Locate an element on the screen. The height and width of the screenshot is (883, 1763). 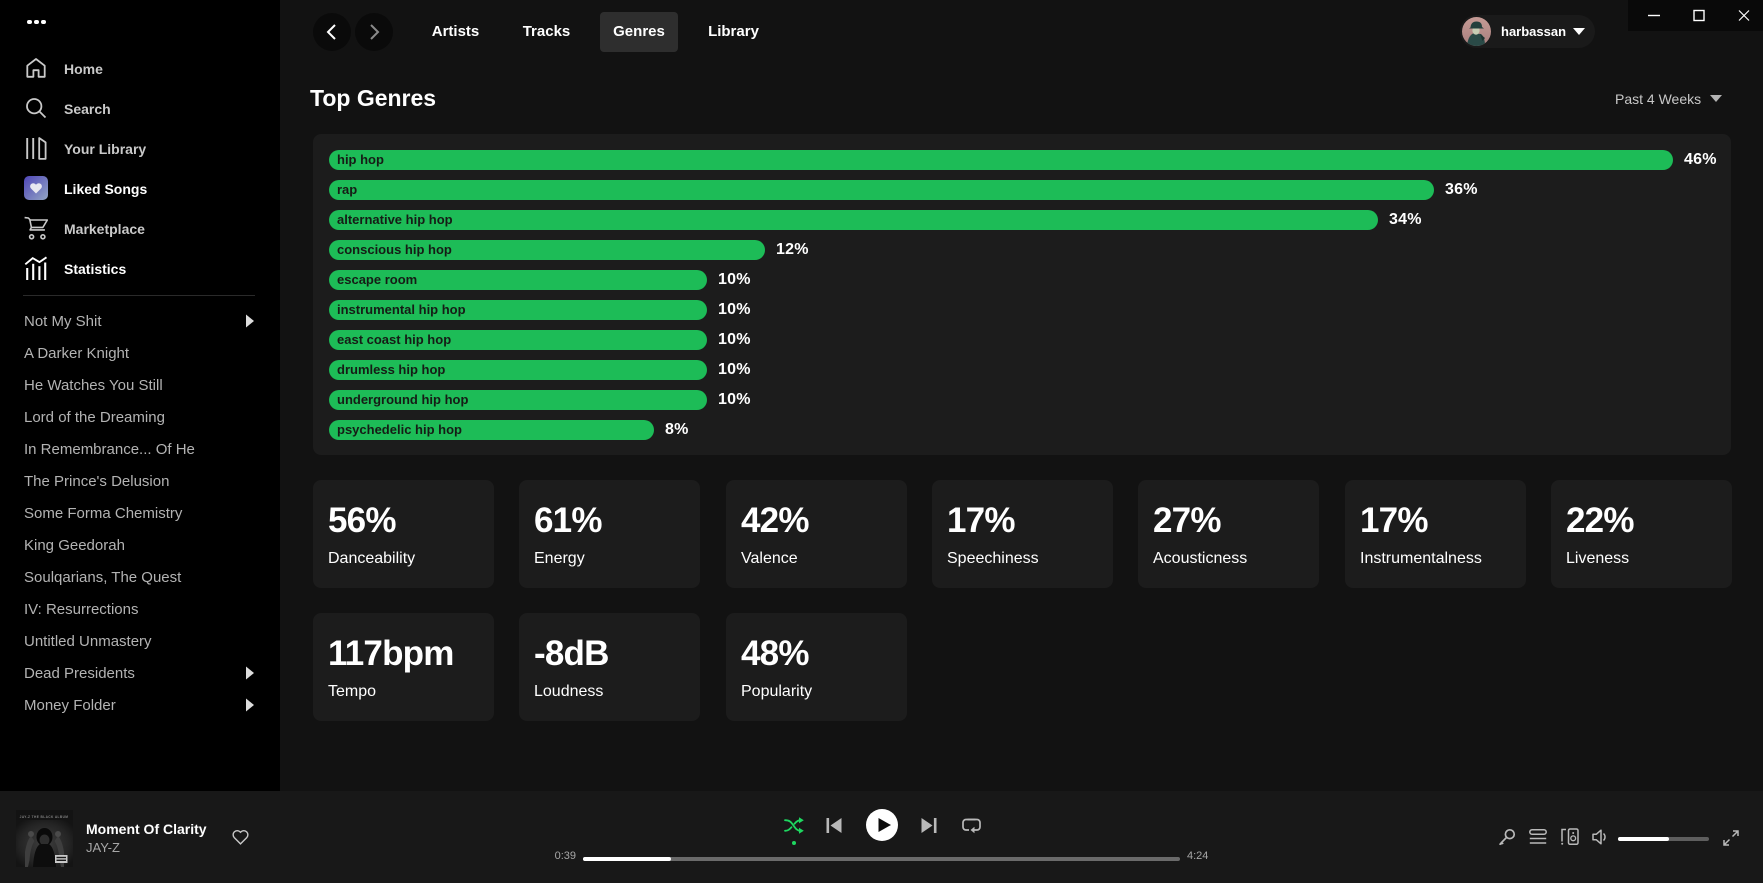
svg-text: JAY-Z THE BLACK ALBUM is located at coordinates (44, 817).